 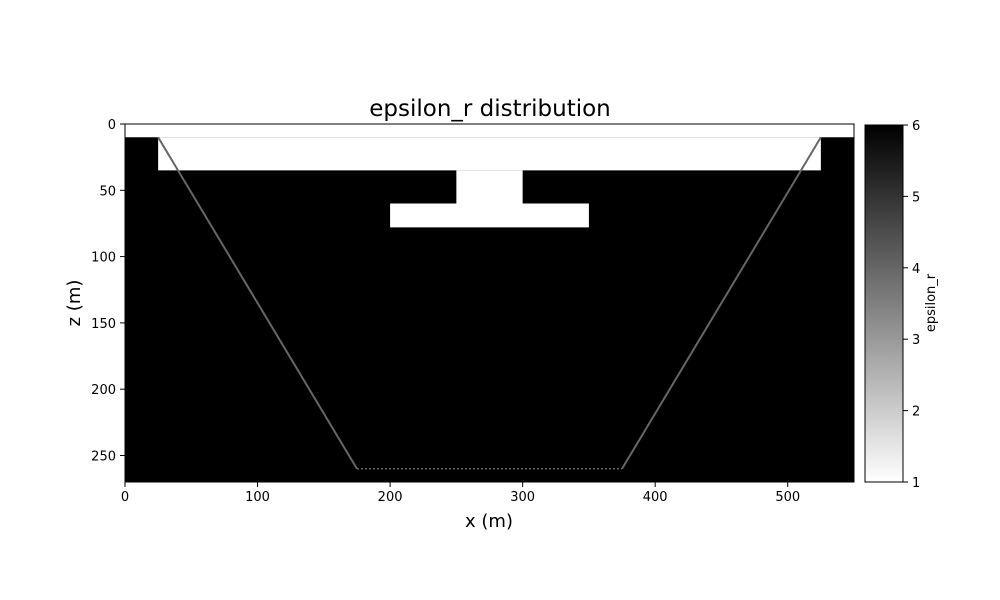 I want to click on chart-title: epsilon_r distribution, so click(x=490, y=109).